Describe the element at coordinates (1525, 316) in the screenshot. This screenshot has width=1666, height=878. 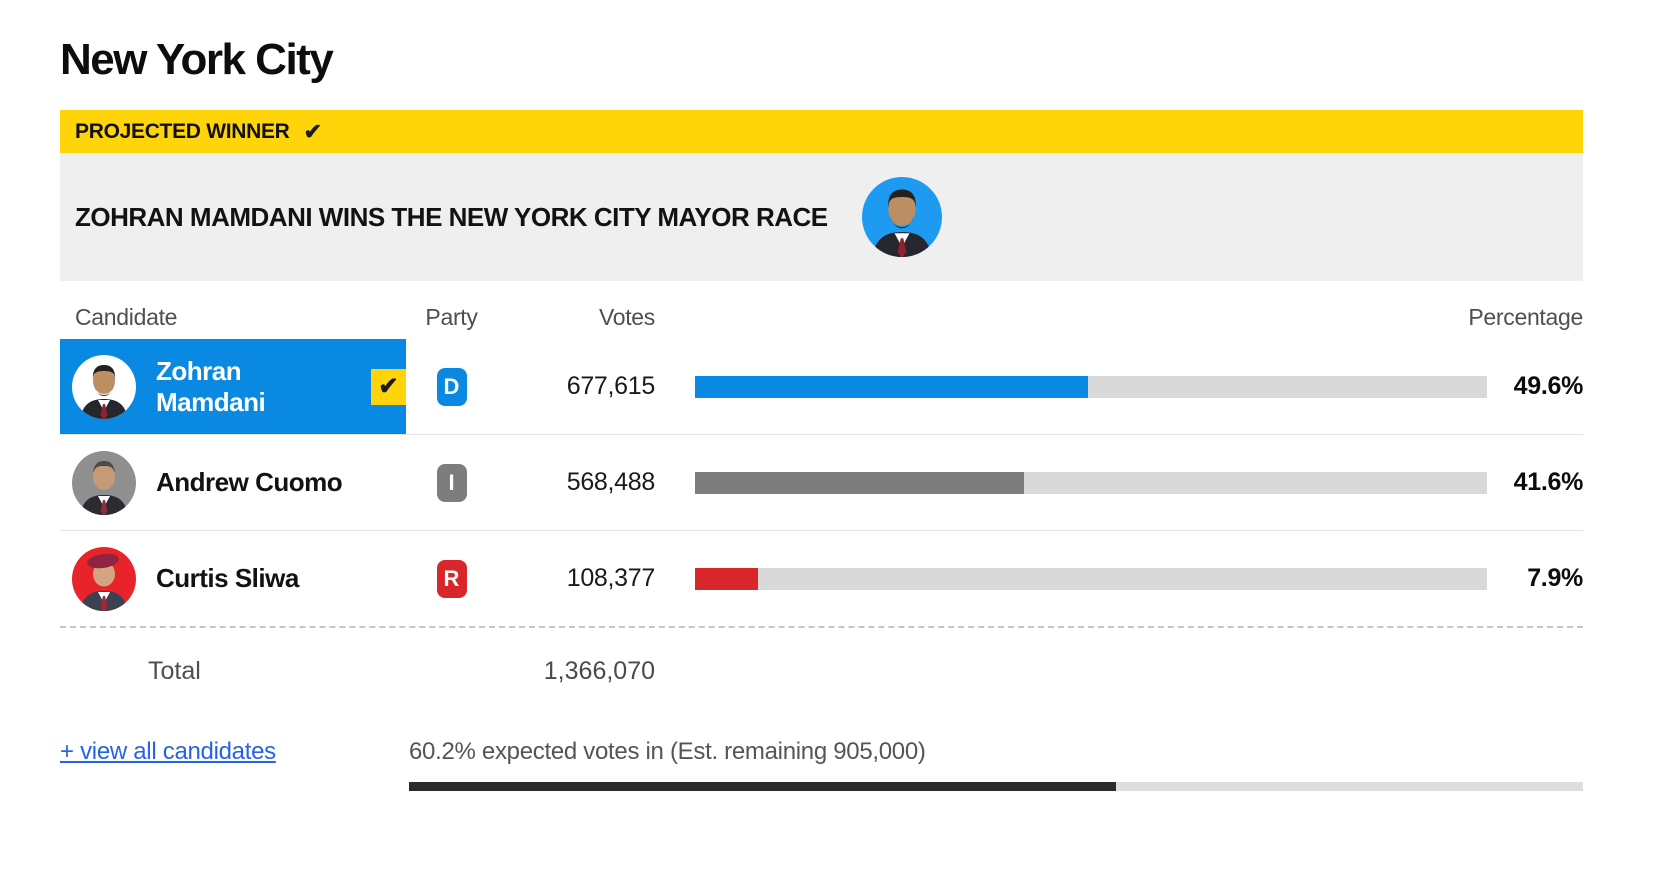
I see `header-percentage: Percentage` at that location.